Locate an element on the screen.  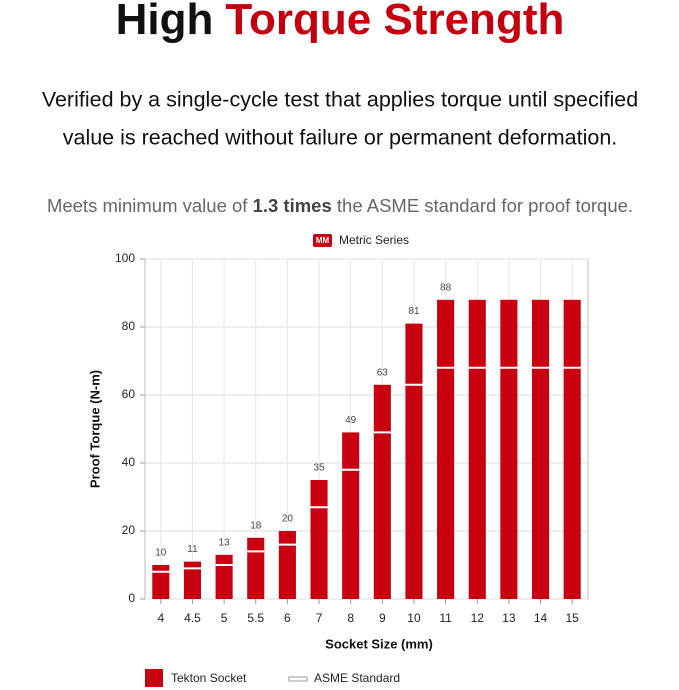
y-tick-label: 100 is located at coordinates (125, 258).